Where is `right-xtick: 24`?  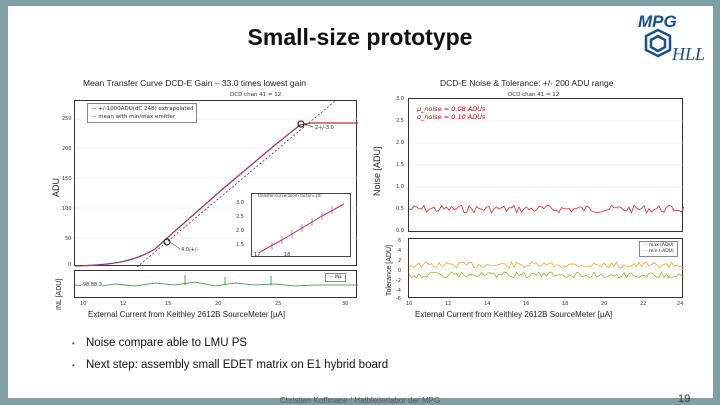
right-xtick: 24 is located at coordinates (680, 304).